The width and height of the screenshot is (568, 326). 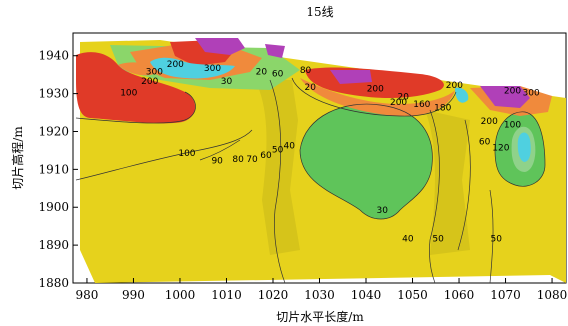 I want to click on x-tick-label: 1010, so click(x=226, y=295).